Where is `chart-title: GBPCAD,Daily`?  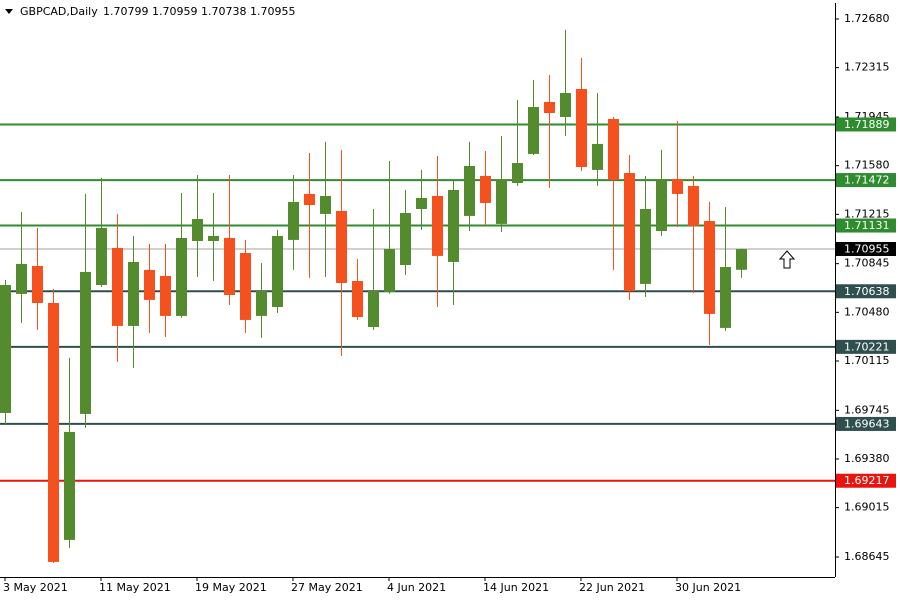
chart-title: GBPCAD,Daily is located at coordinates (59, 11).